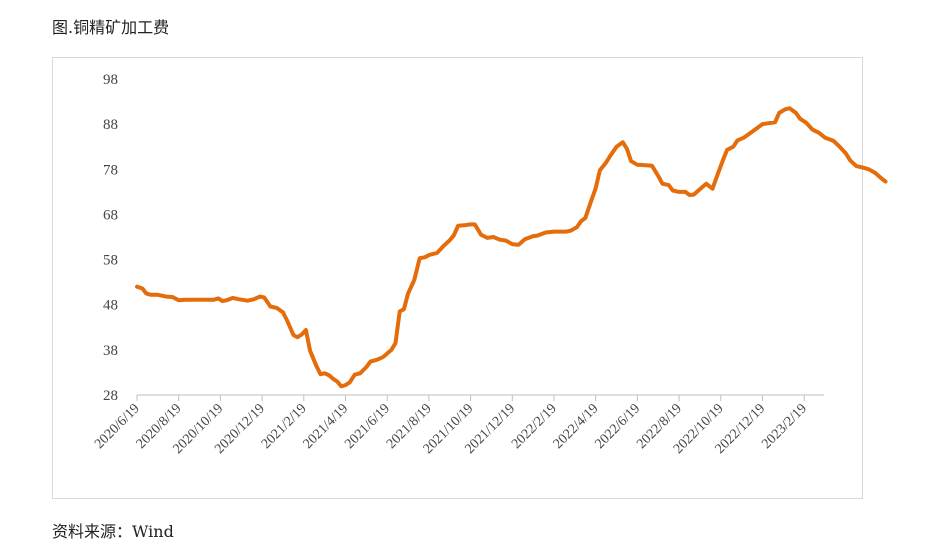  What do you see at coordinates (117, 426) in the screenshot?
I see `x-tick-label: 2020/6/19` at bounding box center [117, 426].